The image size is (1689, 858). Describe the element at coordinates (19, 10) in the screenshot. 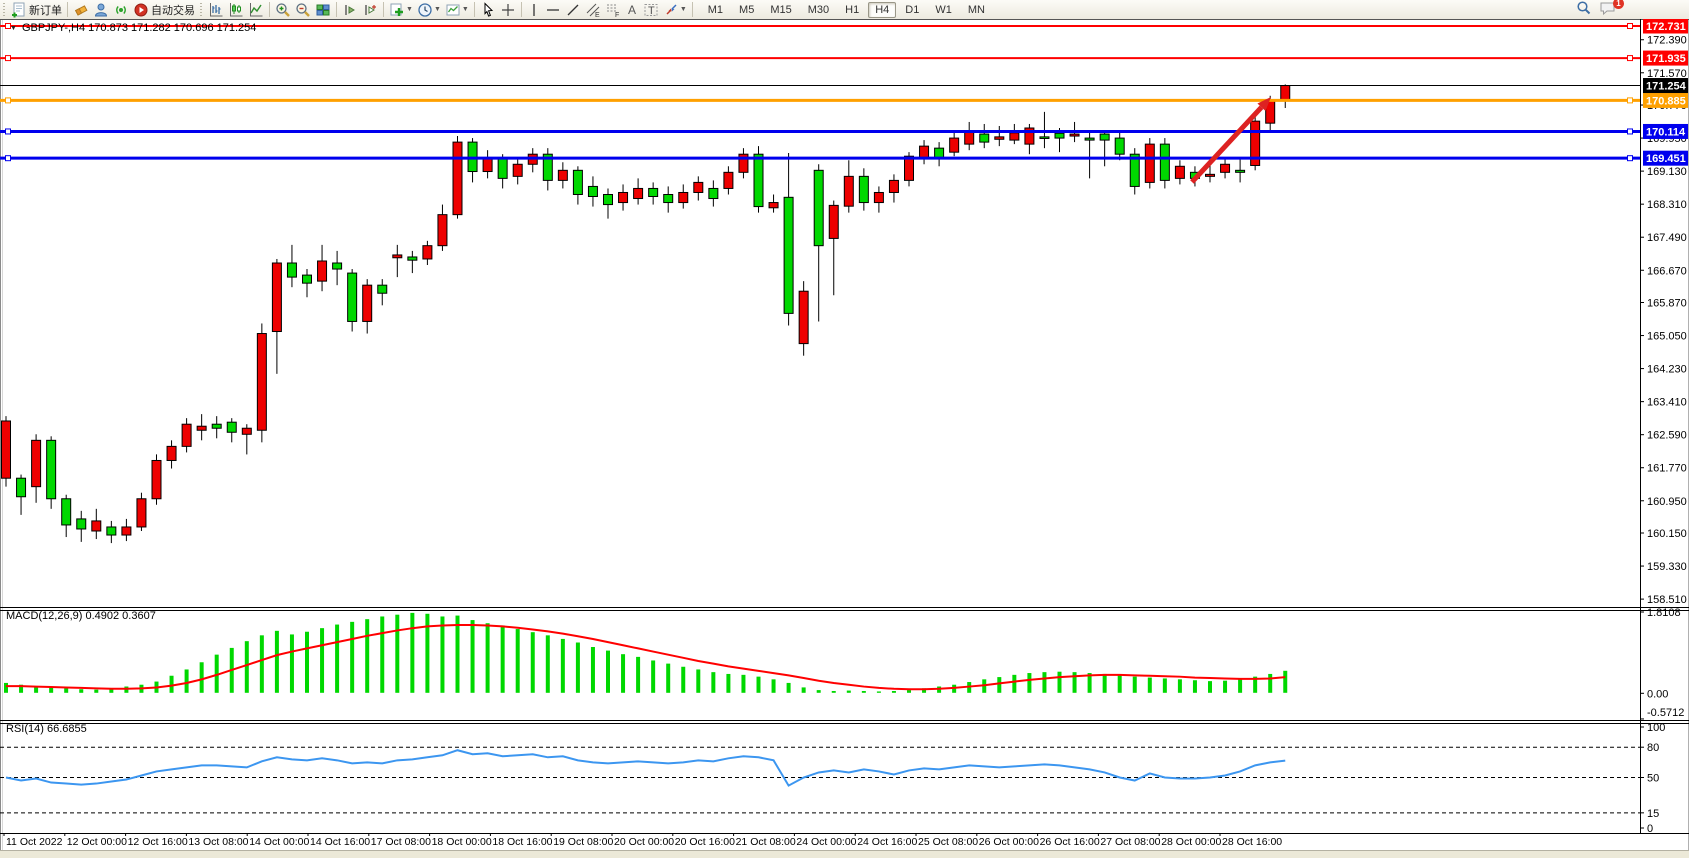

I see `new-order-icon` at that location.